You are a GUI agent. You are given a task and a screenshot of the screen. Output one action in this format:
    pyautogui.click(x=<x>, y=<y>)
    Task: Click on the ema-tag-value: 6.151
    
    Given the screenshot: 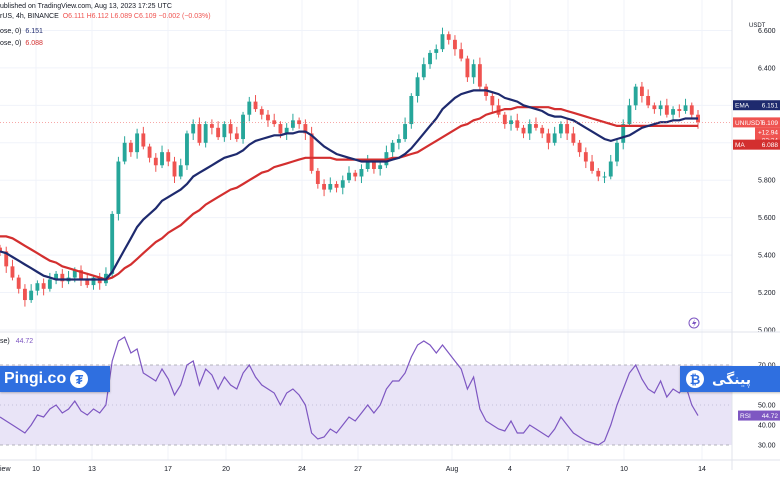 What is the action you would take?
    pyautogui.click(x=770, y=106)
    